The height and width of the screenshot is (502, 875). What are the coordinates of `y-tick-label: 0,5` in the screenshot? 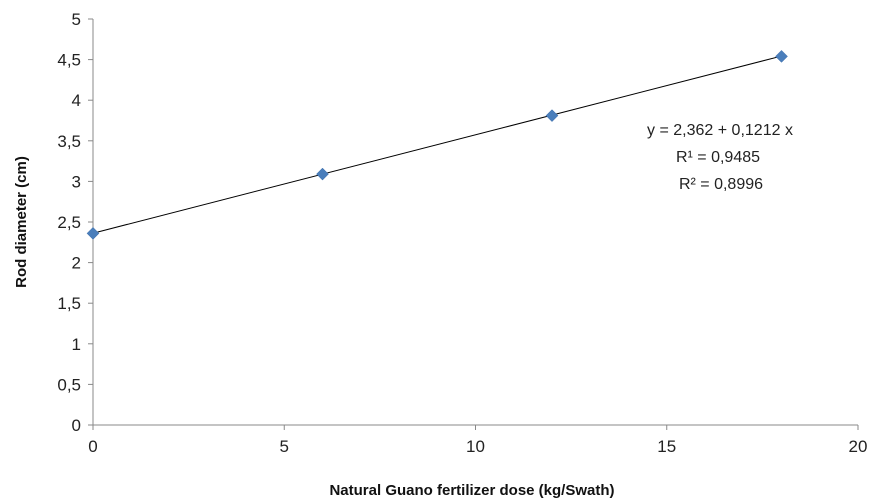 It's located at (69, 384).